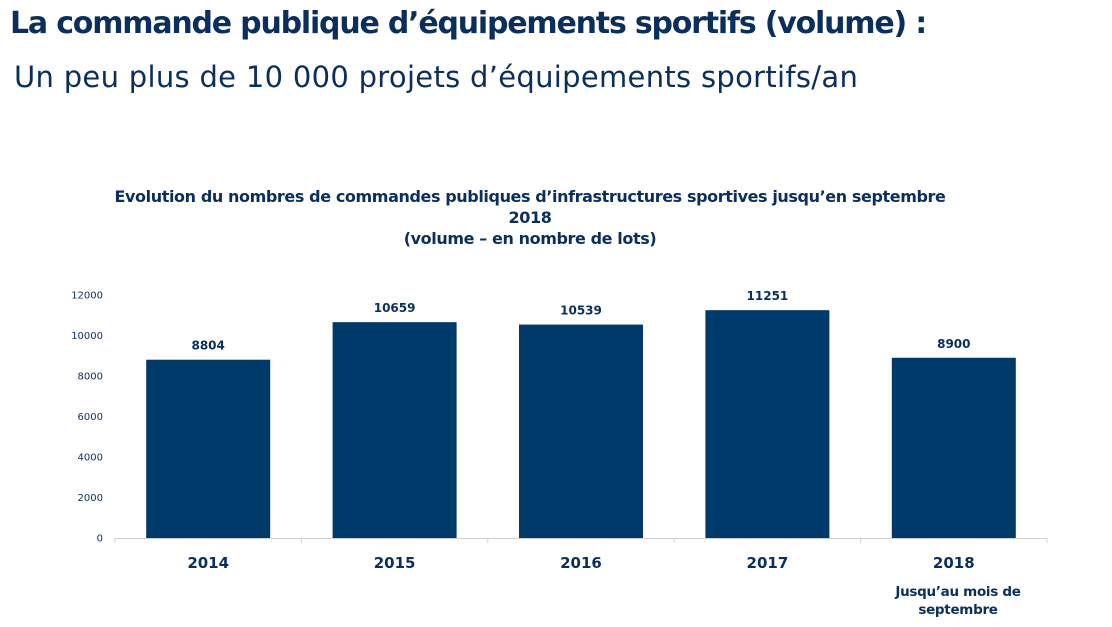 The image size is (1112, 627). What do you see at coordinates (100, 539) in the screenshot?
I see `y-tick-label: 0` at bounding box center [100, 539].